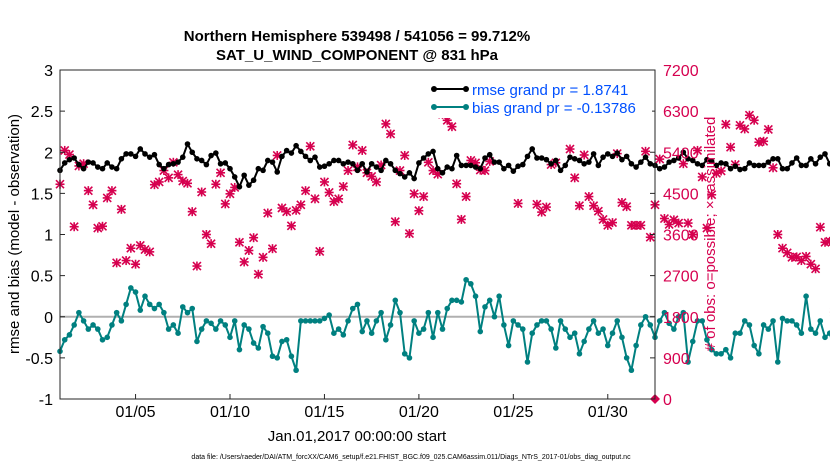  I want to click on y-tick-label-right: 7200, so click(681, 71).